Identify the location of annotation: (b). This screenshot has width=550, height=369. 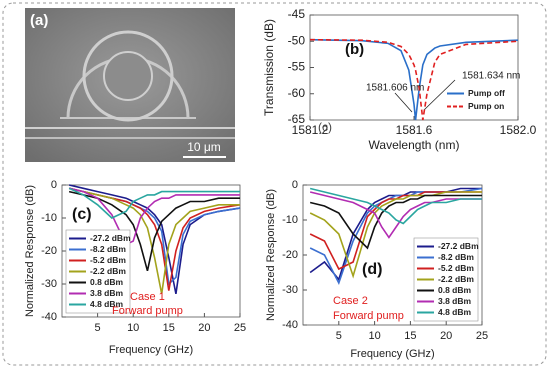
(354, 49).